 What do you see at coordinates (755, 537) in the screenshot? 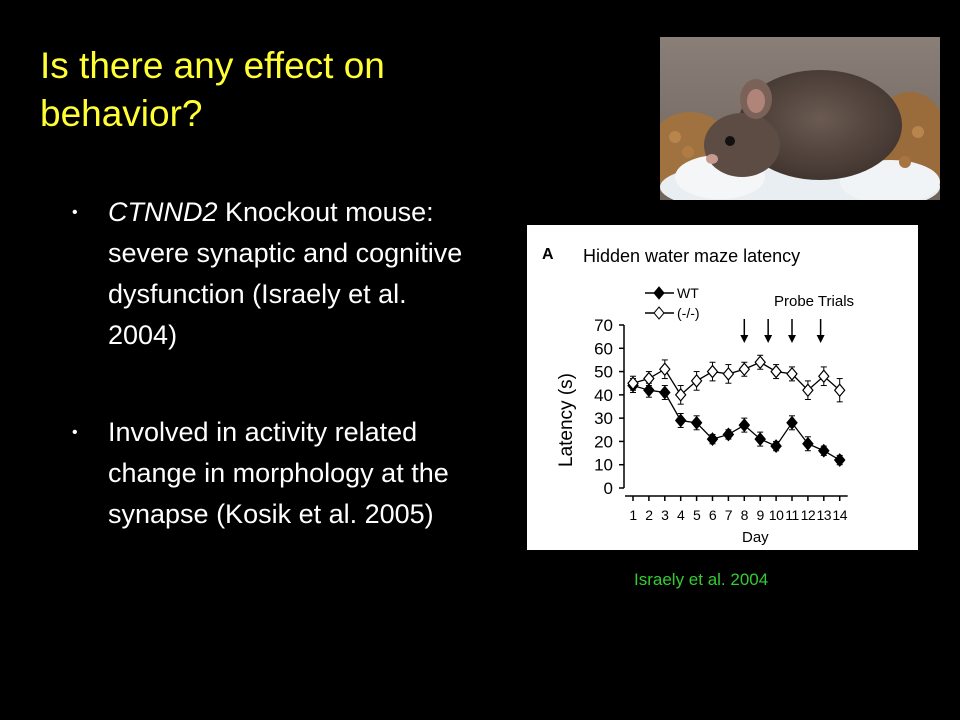
I see `x-axis-label: Day` at bounding box center [755, 537].